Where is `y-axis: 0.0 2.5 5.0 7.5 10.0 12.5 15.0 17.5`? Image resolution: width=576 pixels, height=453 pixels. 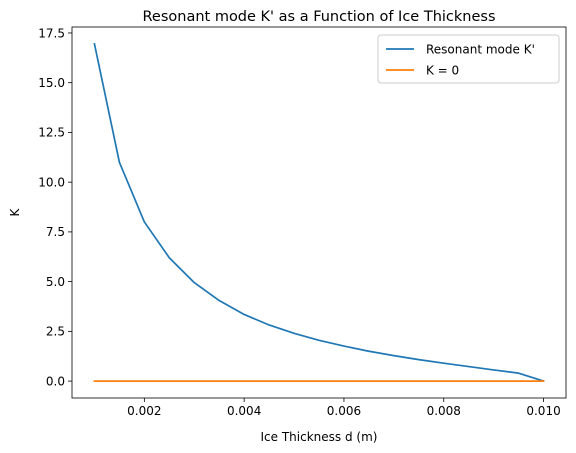
y-axis: 0.0 2.5 5.0 7.5 10.0 12.5 15.0 17.5 is located at coordinates (55, 207).